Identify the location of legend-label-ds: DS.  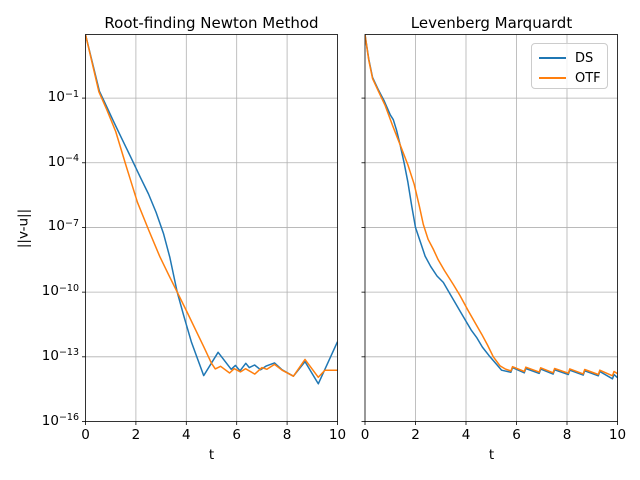
(584, 58).